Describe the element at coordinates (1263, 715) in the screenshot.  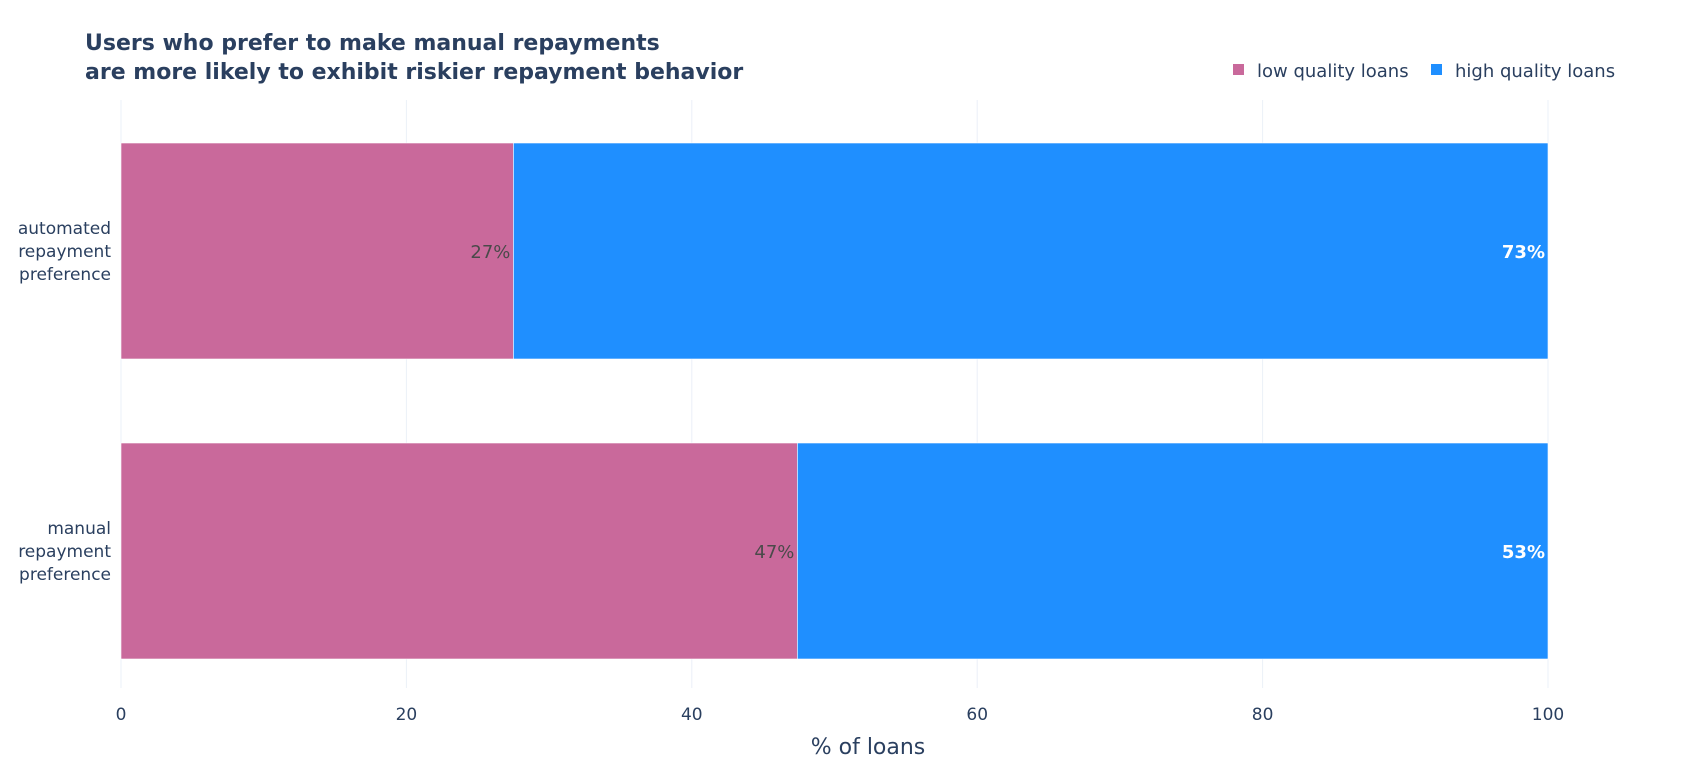
I see `x-tick-label-80: 80` at that location.